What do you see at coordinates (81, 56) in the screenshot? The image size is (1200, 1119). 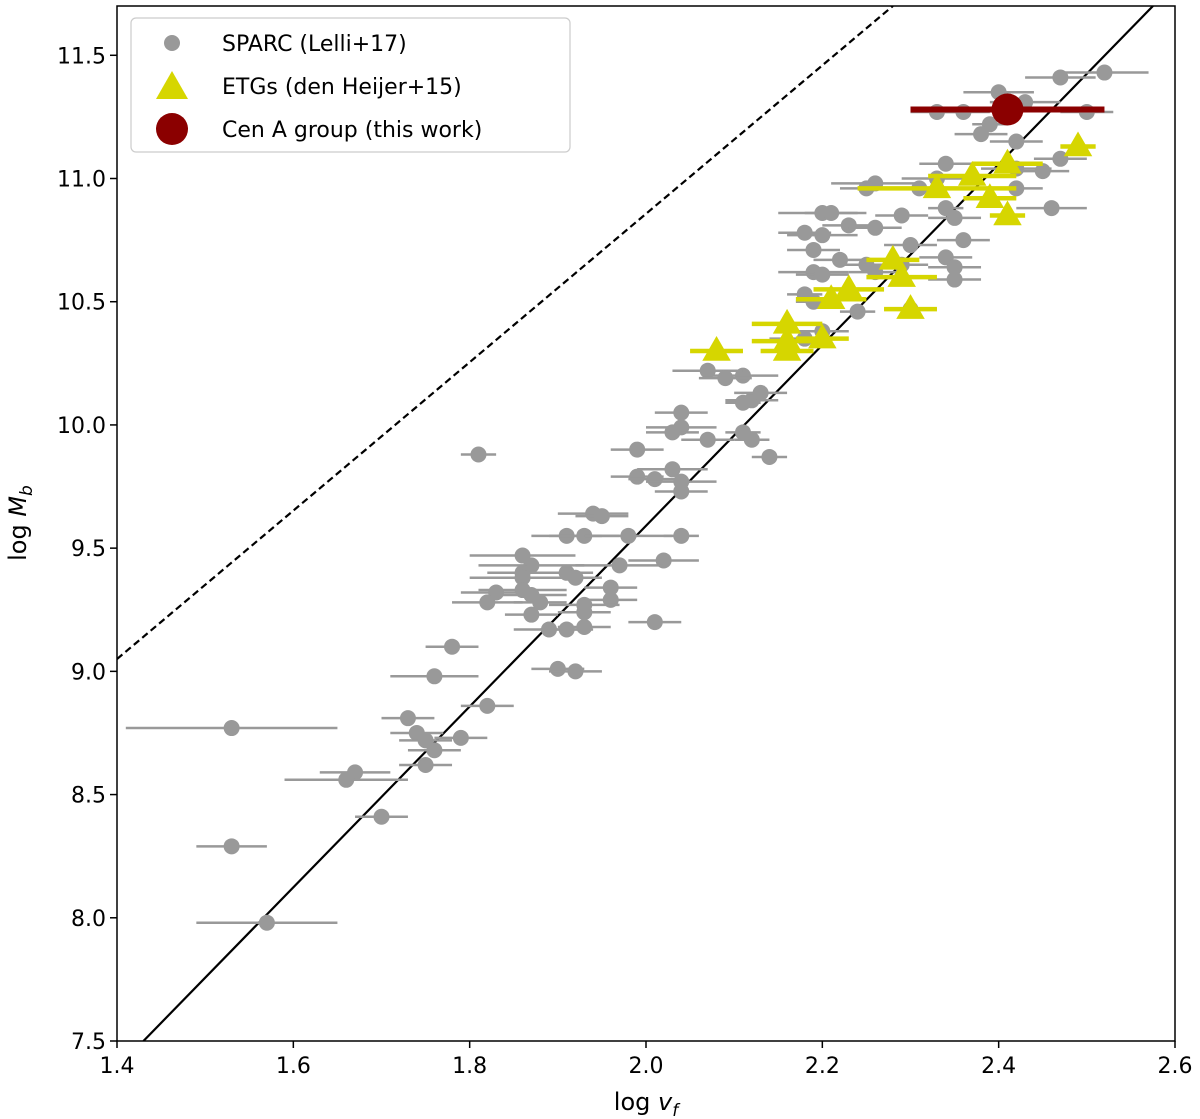 I see `y-tick-label: 11.5` at bounding box center [81, 56].